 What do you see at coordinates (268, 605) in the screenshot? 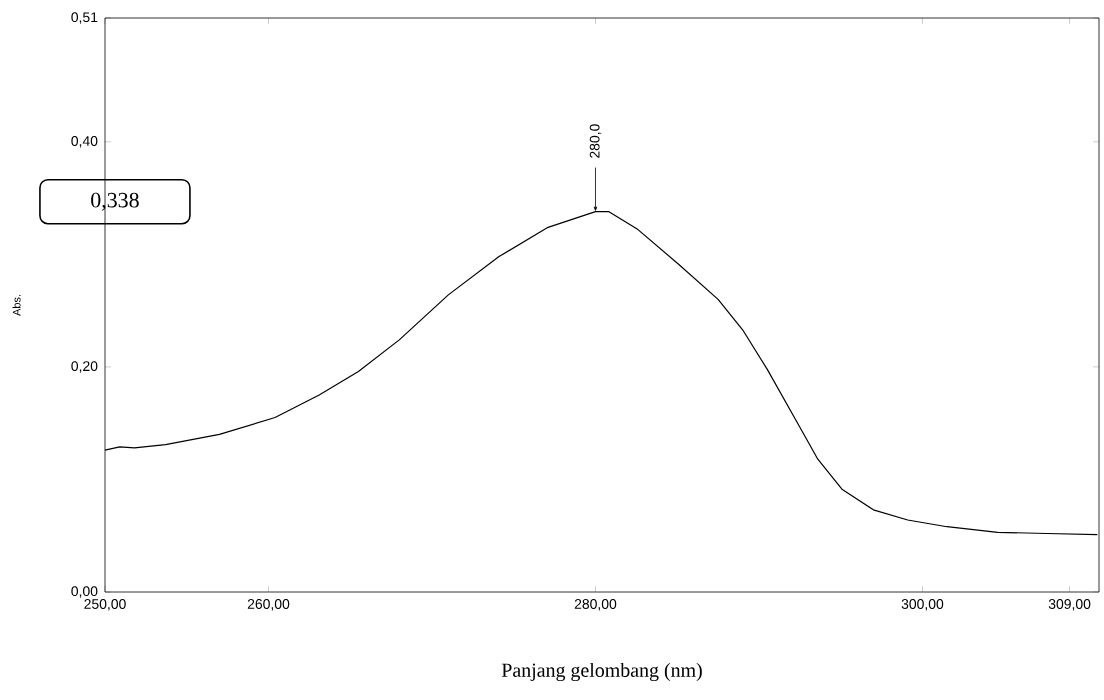
I see `x-tick-label: 260,00` at bounding box center [268, 605].